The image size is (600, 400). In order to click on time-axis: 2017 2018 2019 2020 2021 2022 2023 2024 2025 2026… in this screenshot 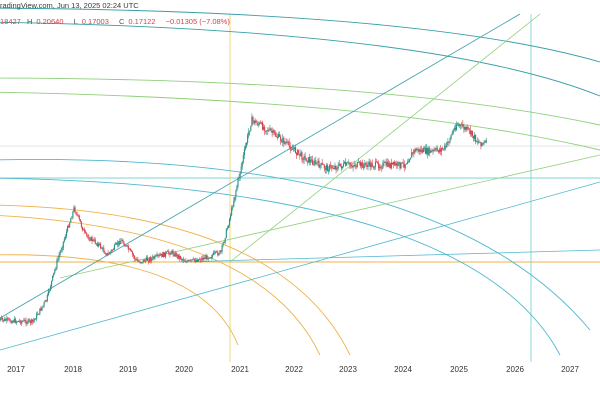, I will do `click(300, 372)`.